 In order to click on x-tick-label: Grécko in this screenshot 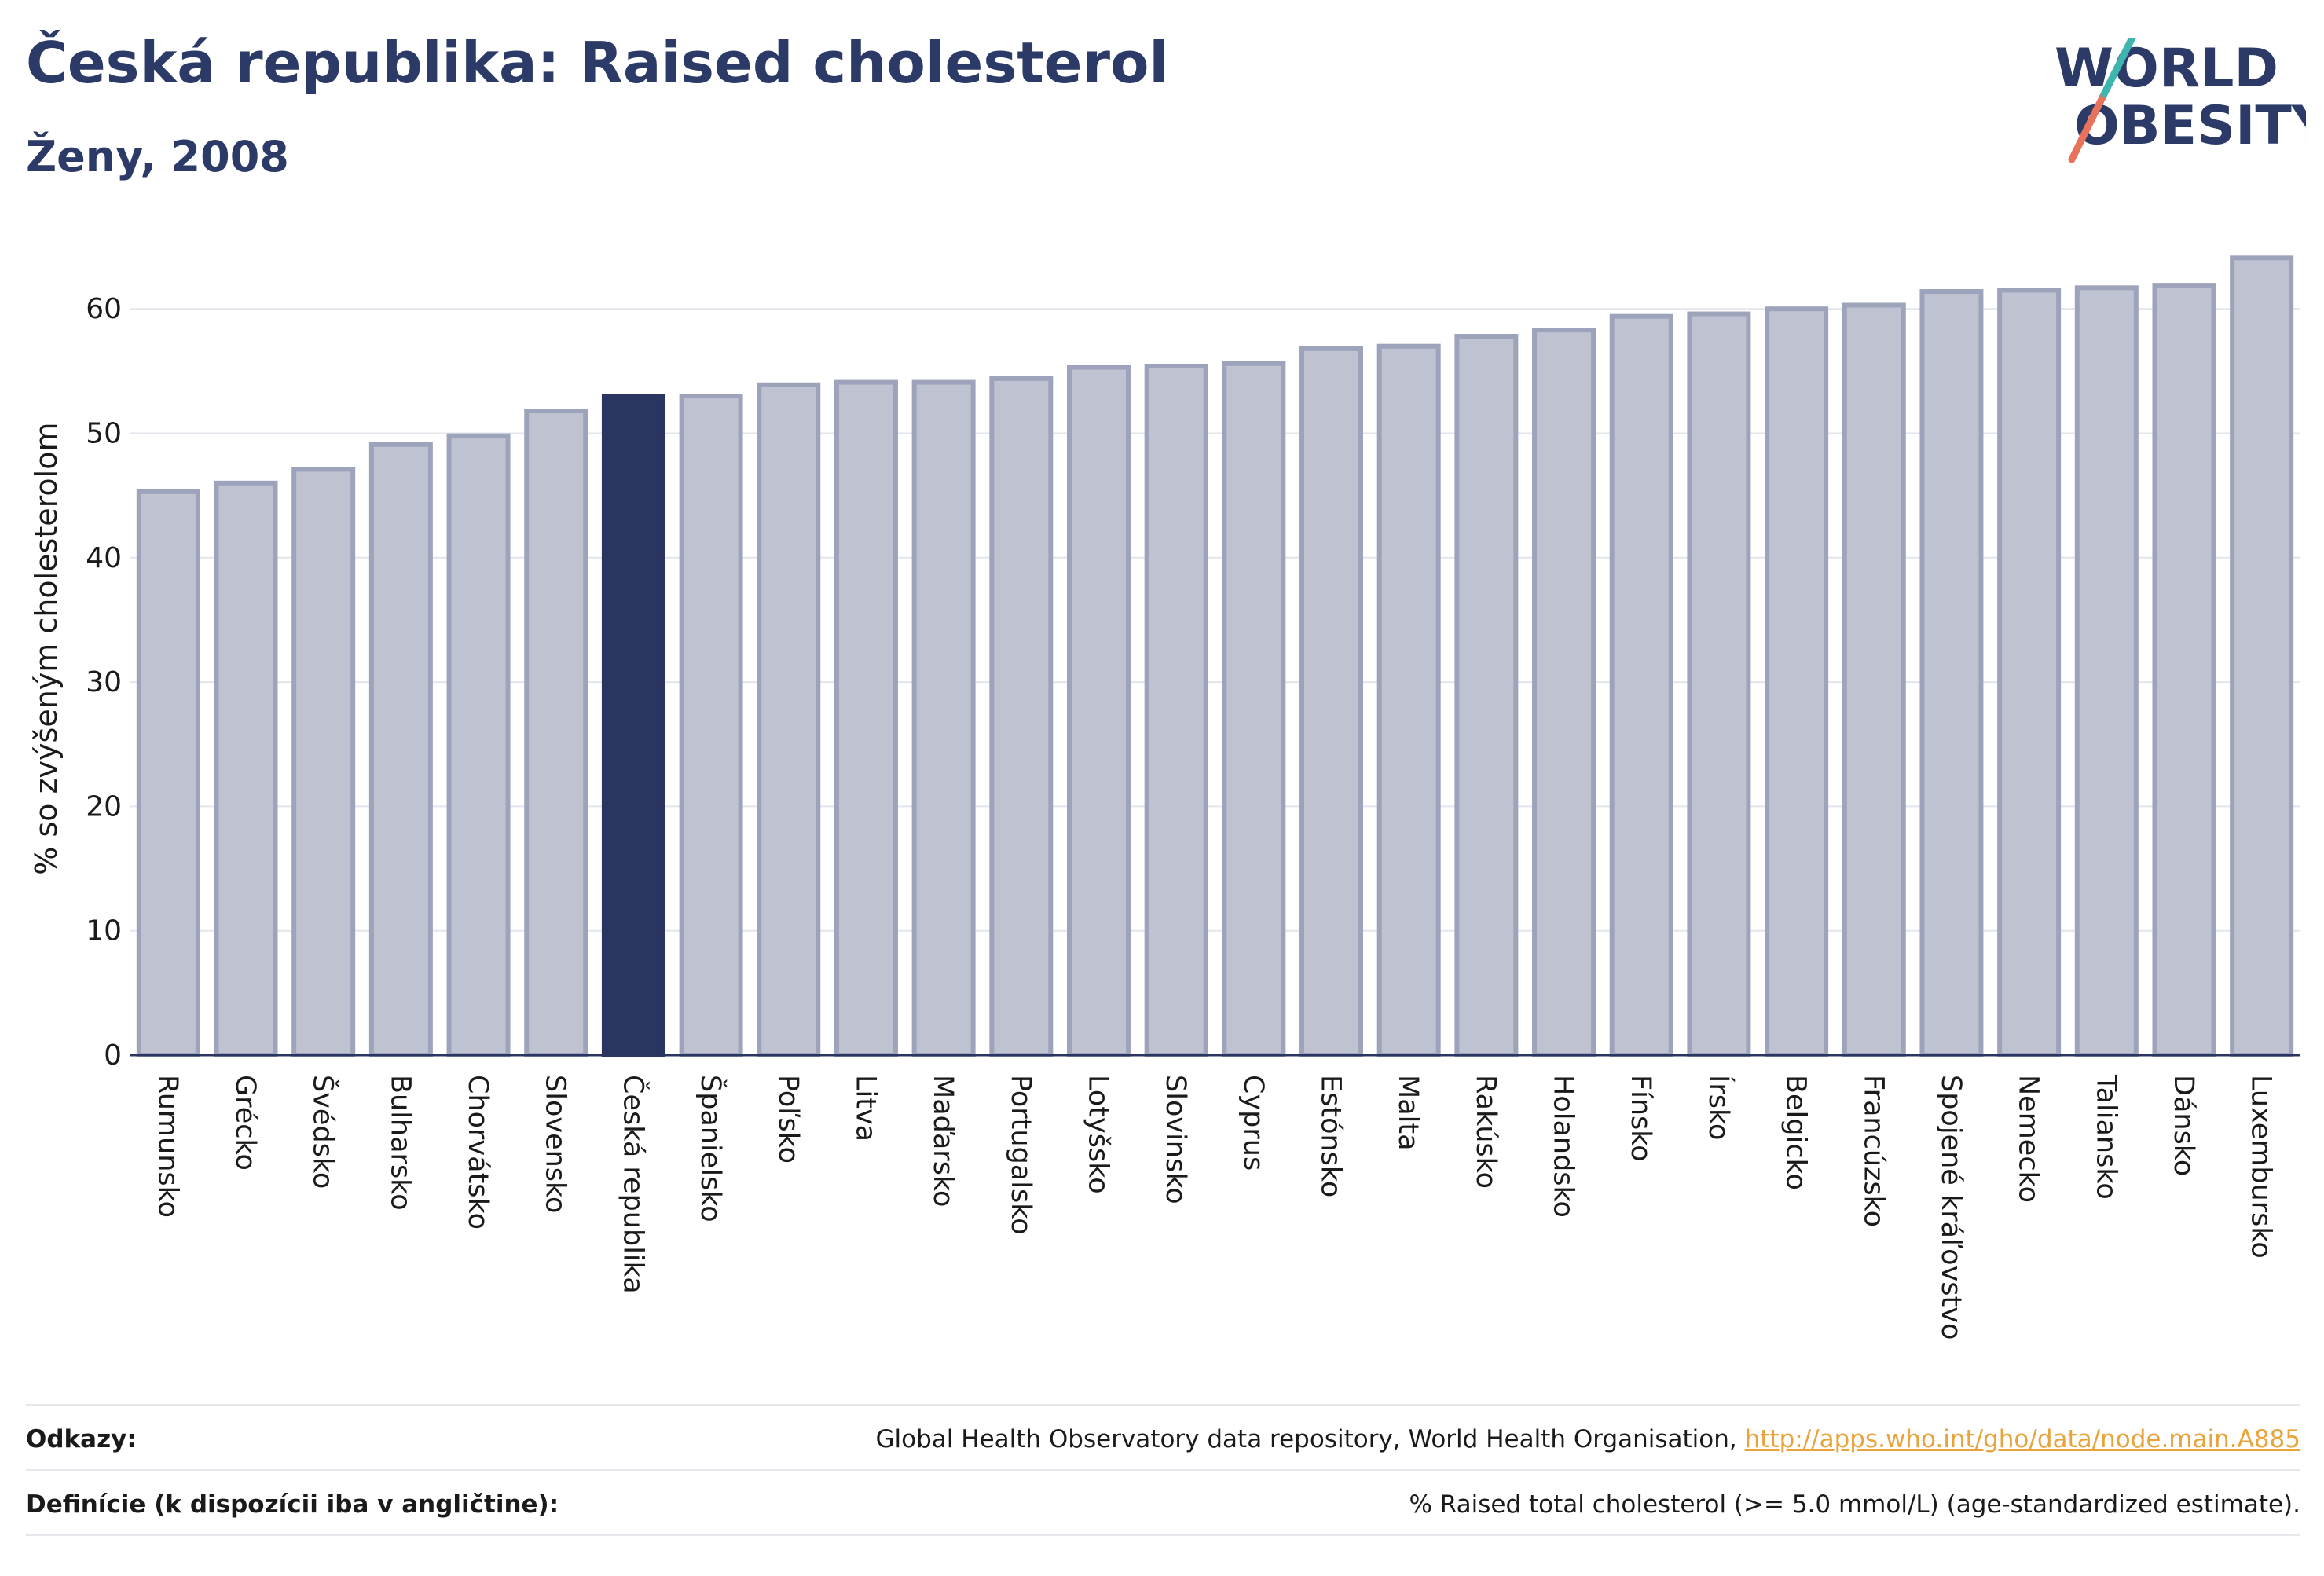, I will do `click(245, 1123)`.